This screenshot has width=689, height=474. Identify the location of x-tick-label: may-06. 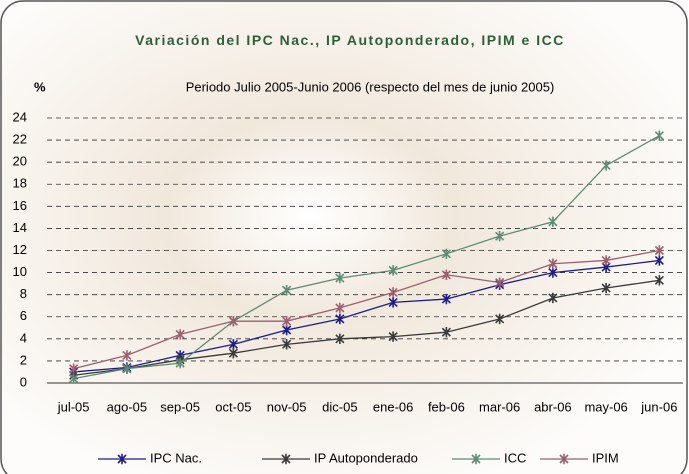
(605, 406).